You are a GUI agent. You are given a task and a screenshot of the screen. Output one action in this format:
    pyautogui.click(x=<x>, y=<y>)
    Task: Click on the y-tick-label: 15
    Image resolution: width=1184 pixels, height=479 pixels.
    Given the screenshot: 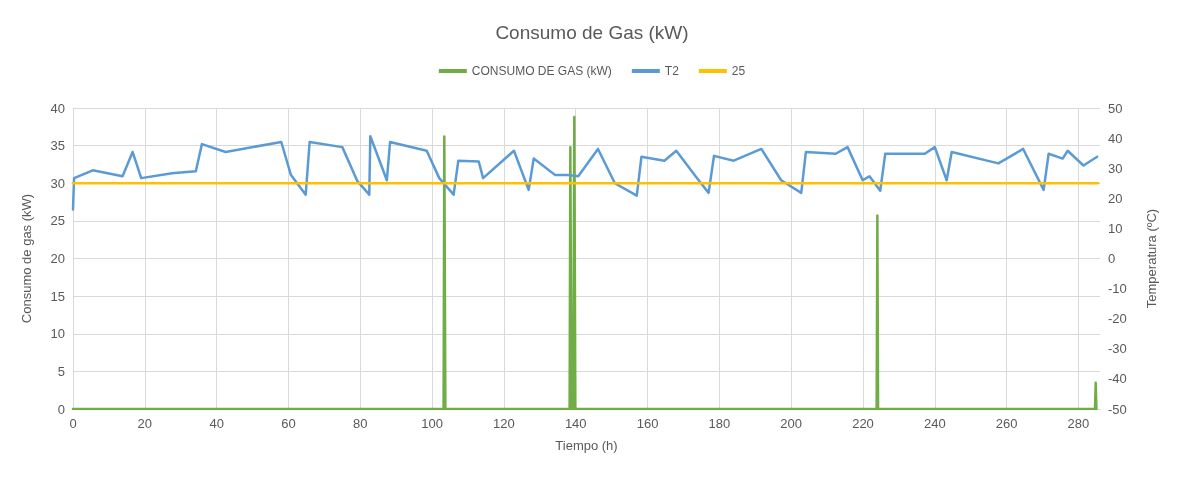 What is the action you would take?
    pyautogui.click(x=57, y=296)
    